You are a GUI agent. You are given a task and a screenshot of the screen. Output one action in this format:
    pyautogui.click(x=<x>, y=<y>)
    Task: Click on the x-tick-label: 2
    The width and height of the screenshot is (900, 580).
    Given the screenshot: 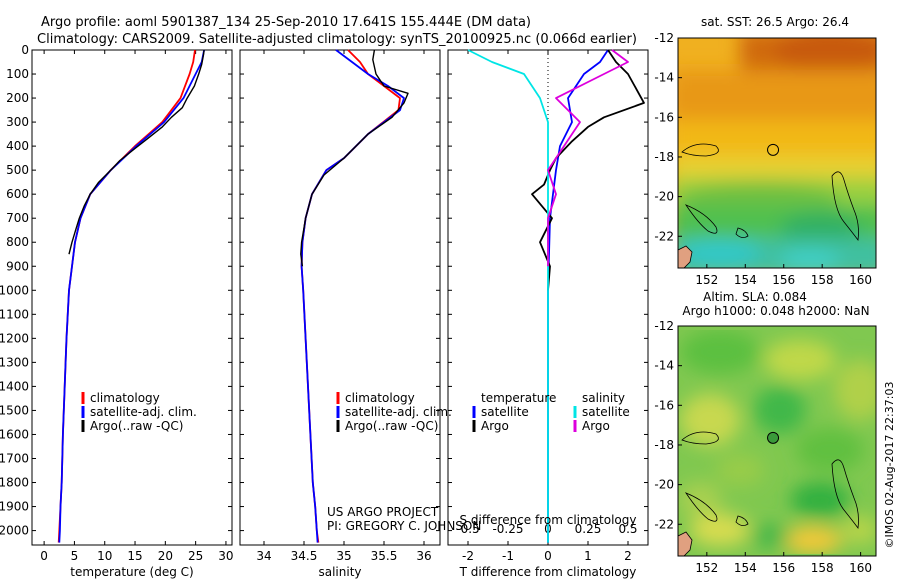 What is the action you would take?
    pyautogui.click(x=628, y=556)
    